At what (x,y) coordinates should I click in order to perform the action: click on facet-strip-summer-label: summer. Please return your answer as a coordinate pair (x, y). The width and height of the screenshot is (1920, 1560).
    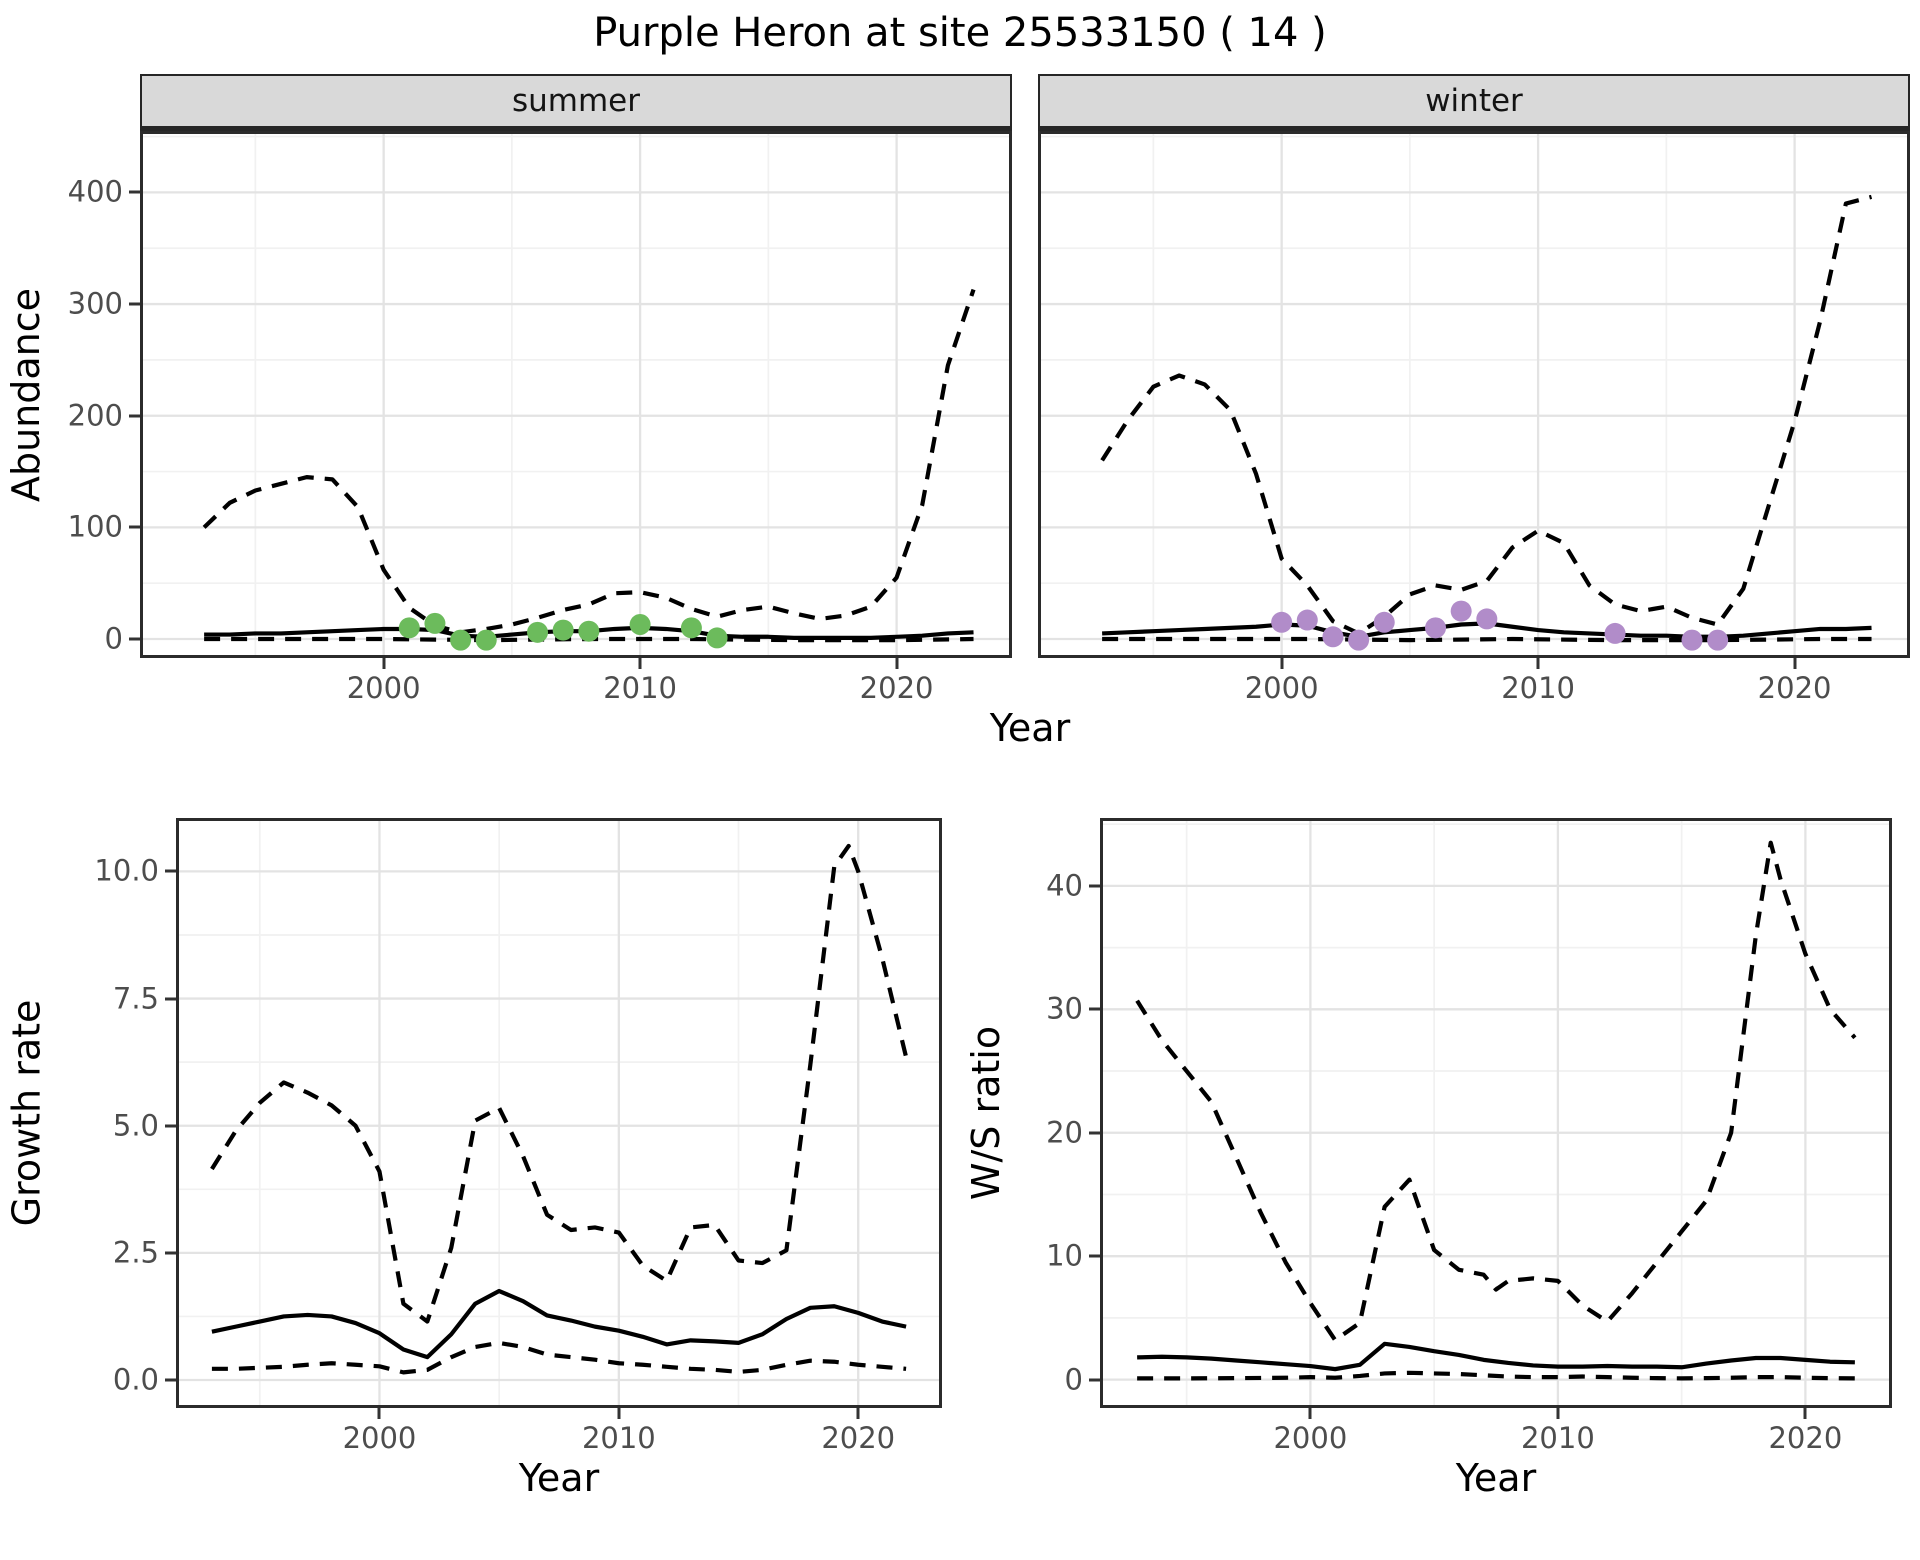
    Looking at the image, I should click on (575, 101).